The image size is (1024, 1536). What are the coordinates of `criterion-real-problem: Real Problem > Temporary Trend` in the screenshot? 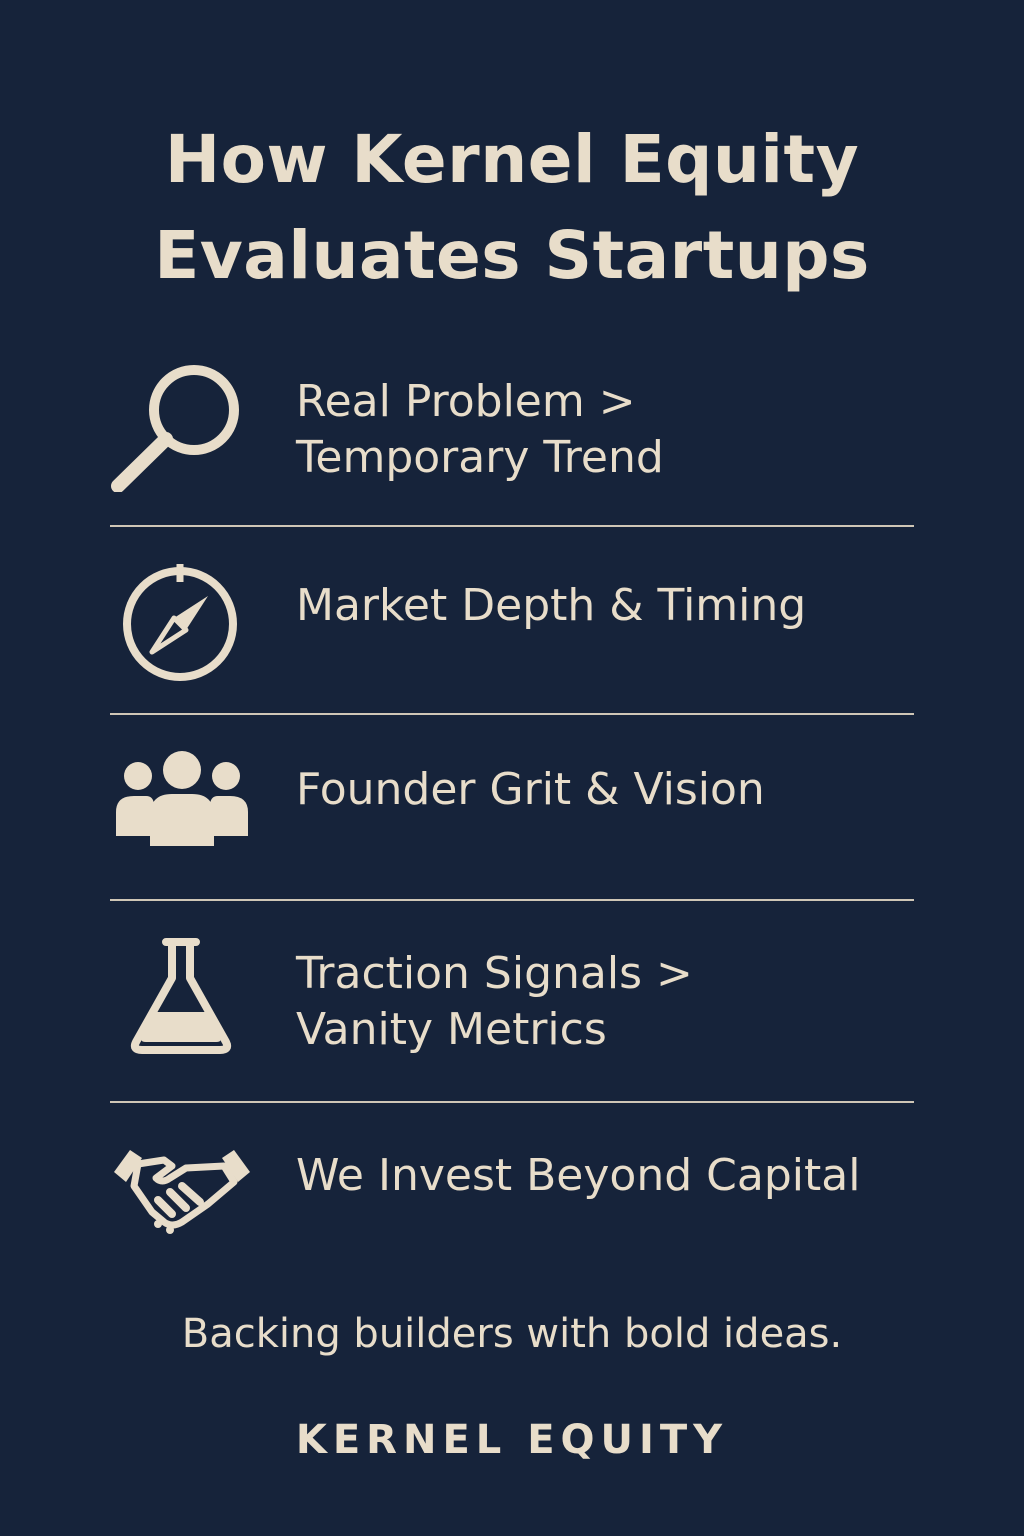 It's located at (512, 426).